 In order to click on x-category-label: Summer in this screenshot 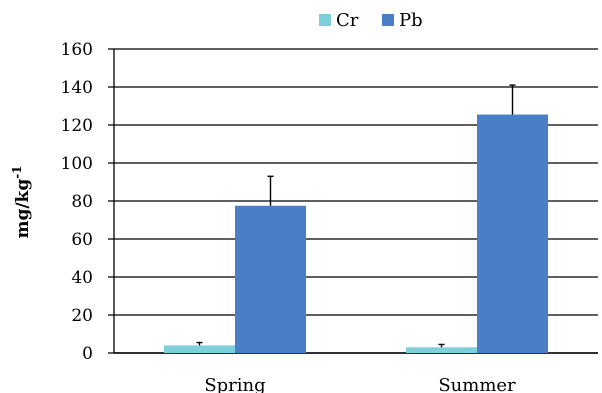, I will do `click(477, 384)`.